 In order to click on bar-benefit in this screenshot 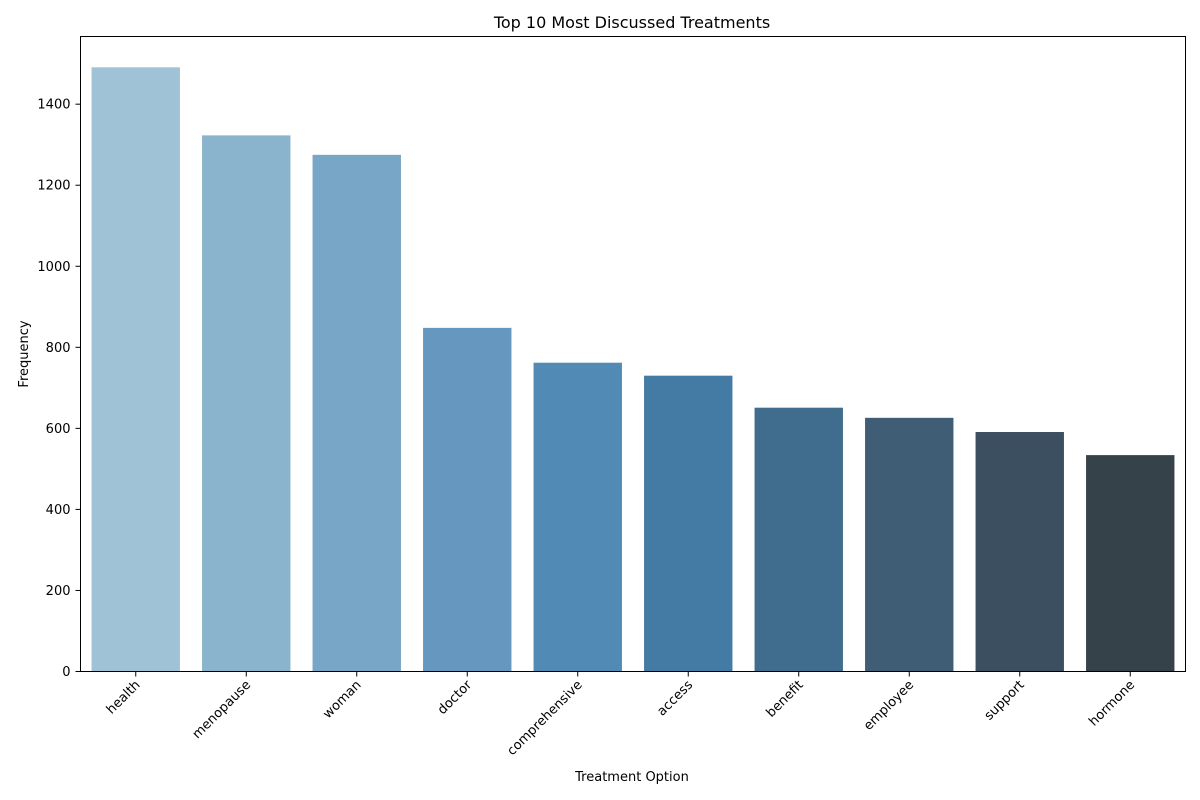, I will do `click(798, 539)`.